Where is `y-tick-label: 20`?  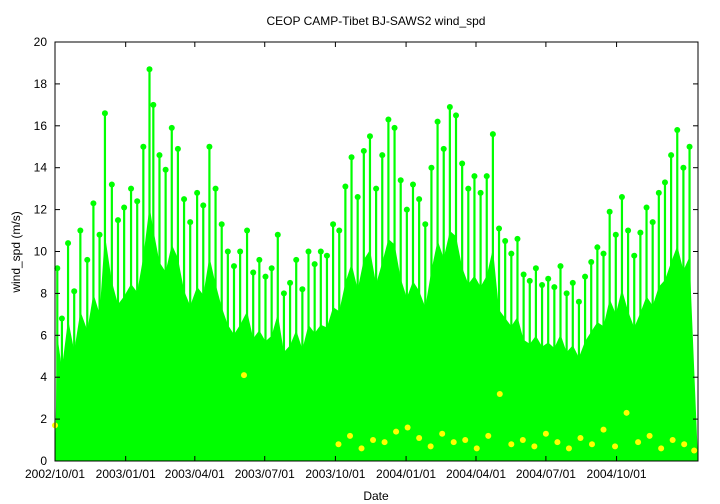
y-tick-label: 20 is located at coordinates (41, 42).